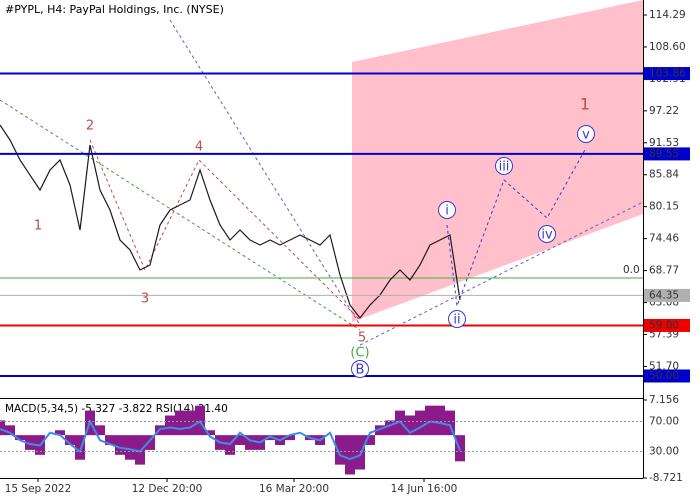  I want to click on y-tick-label: 114.29, so click(667, 15).